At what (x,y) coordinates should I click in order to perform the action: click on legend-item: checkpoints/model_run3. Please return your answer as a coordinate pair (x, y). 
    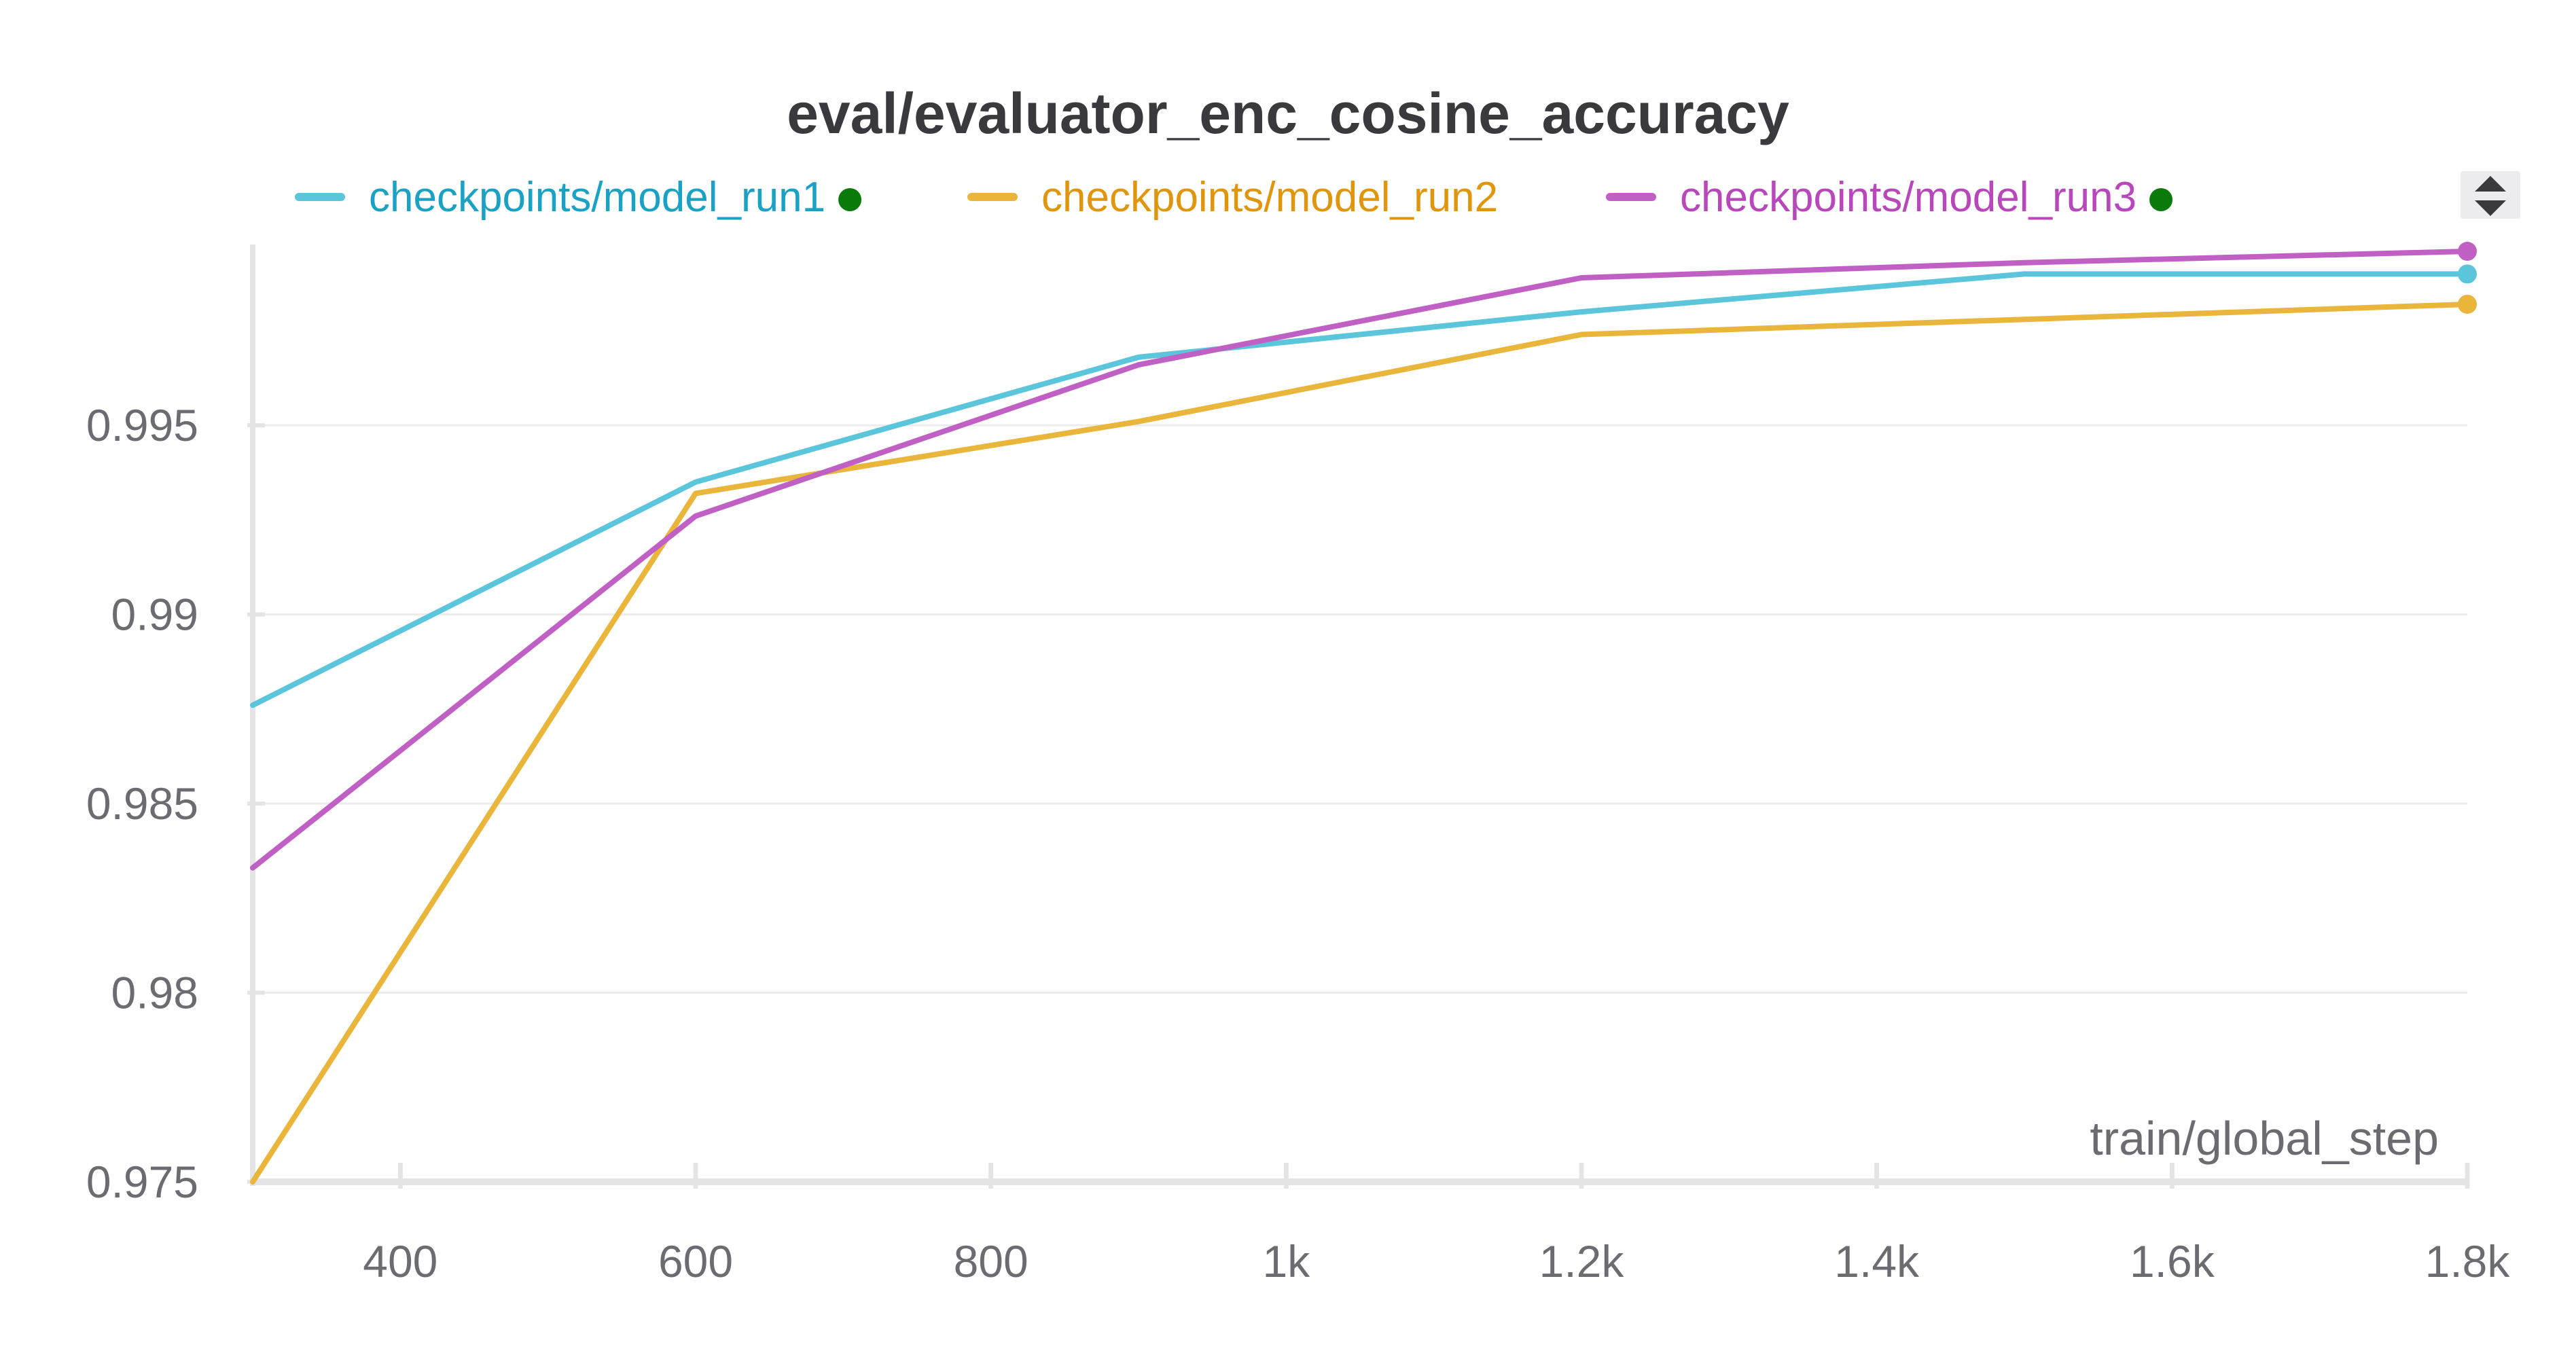
    Looking at the image, I should click on (1889, 197).